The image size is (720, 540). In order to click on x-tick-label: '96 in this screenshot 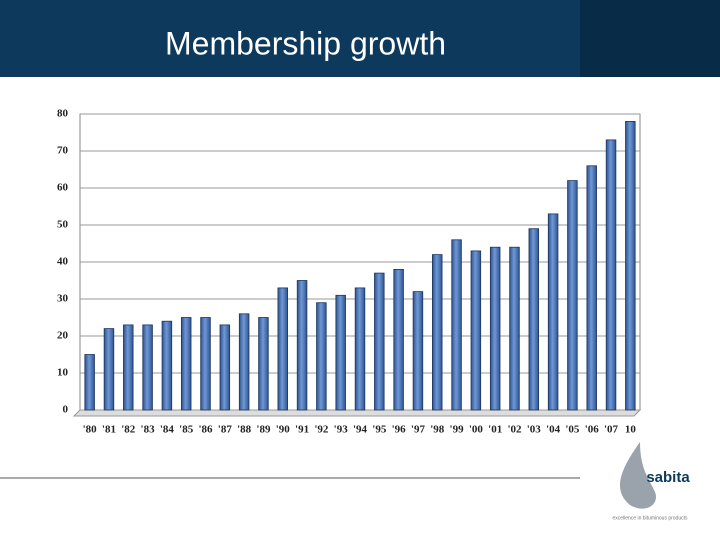, I will do `click(399, 430)`.